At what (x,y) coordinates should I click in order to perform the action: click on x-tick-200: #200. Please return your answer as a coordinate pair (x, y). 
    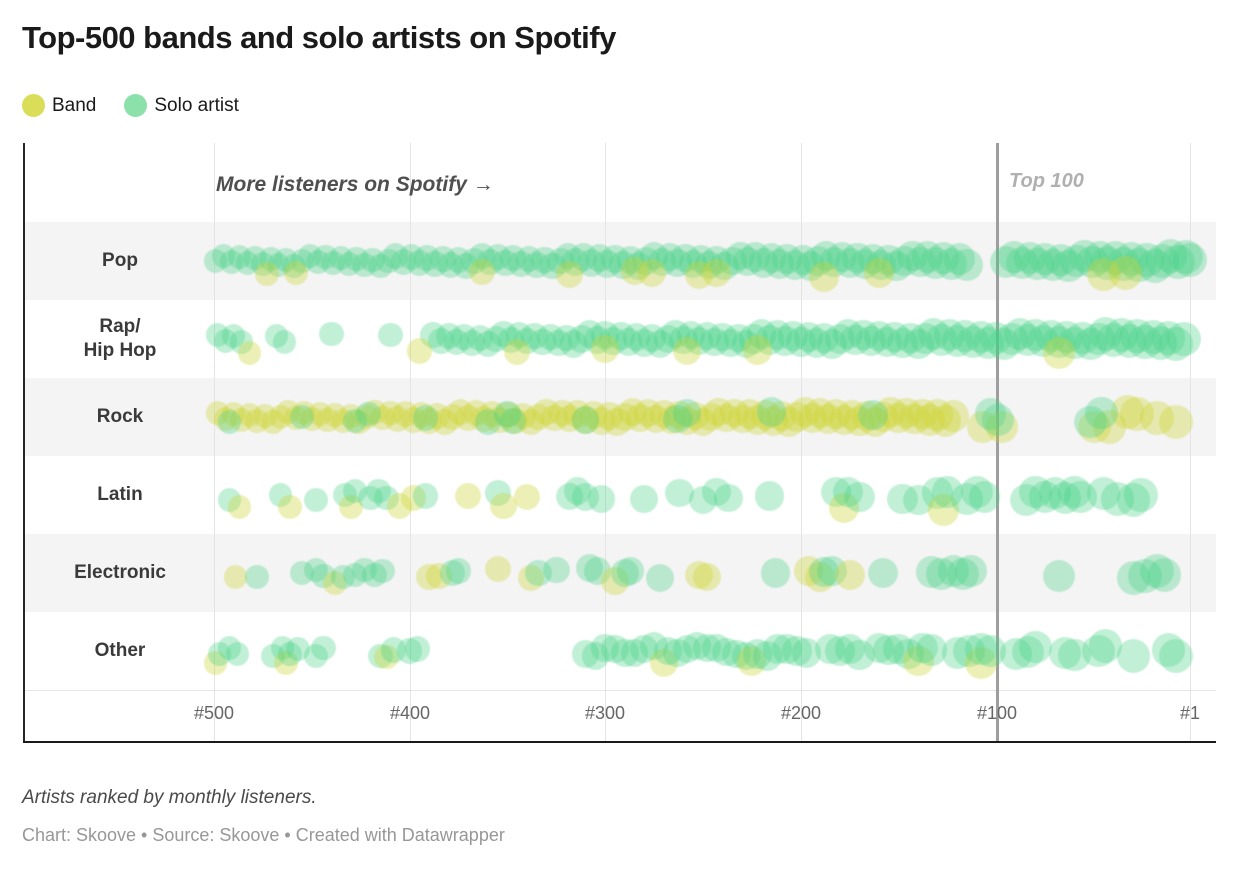
    Looking at the image, I should click on (801, 713).